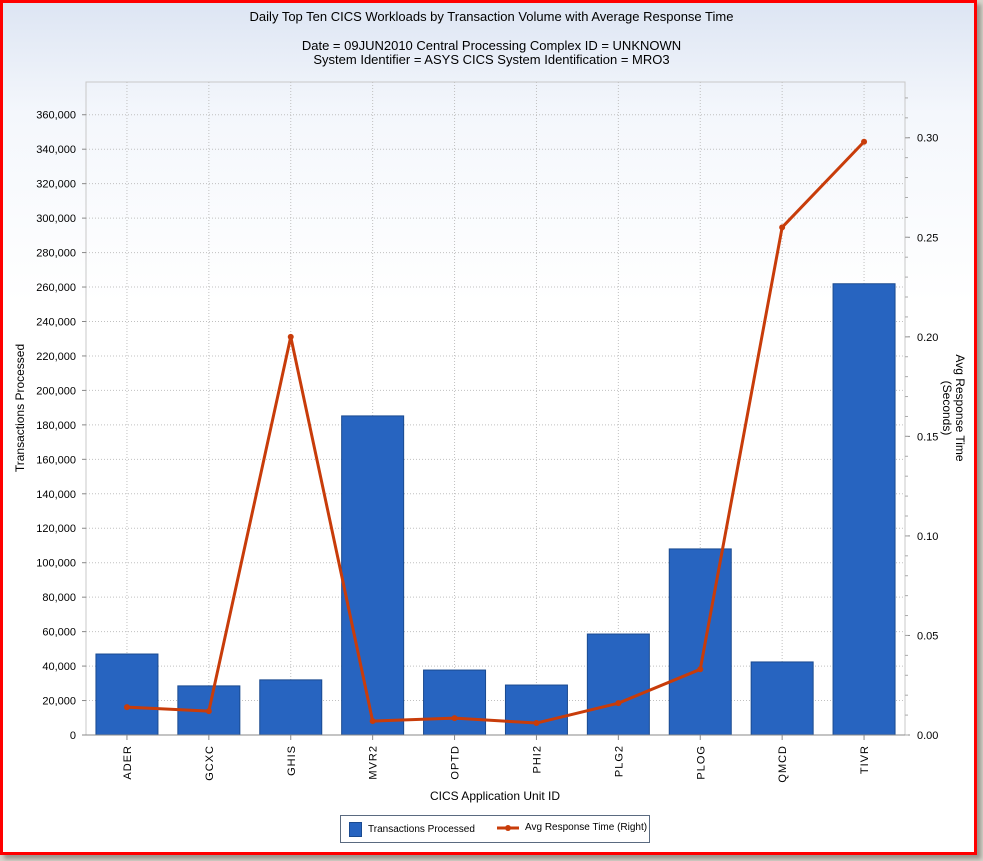 This screenshot has height=861, width=983. What do you see at coordinates (208, 711) in the screenshot?
I see `response-point-GCXC` at bounding box center [208, 711].